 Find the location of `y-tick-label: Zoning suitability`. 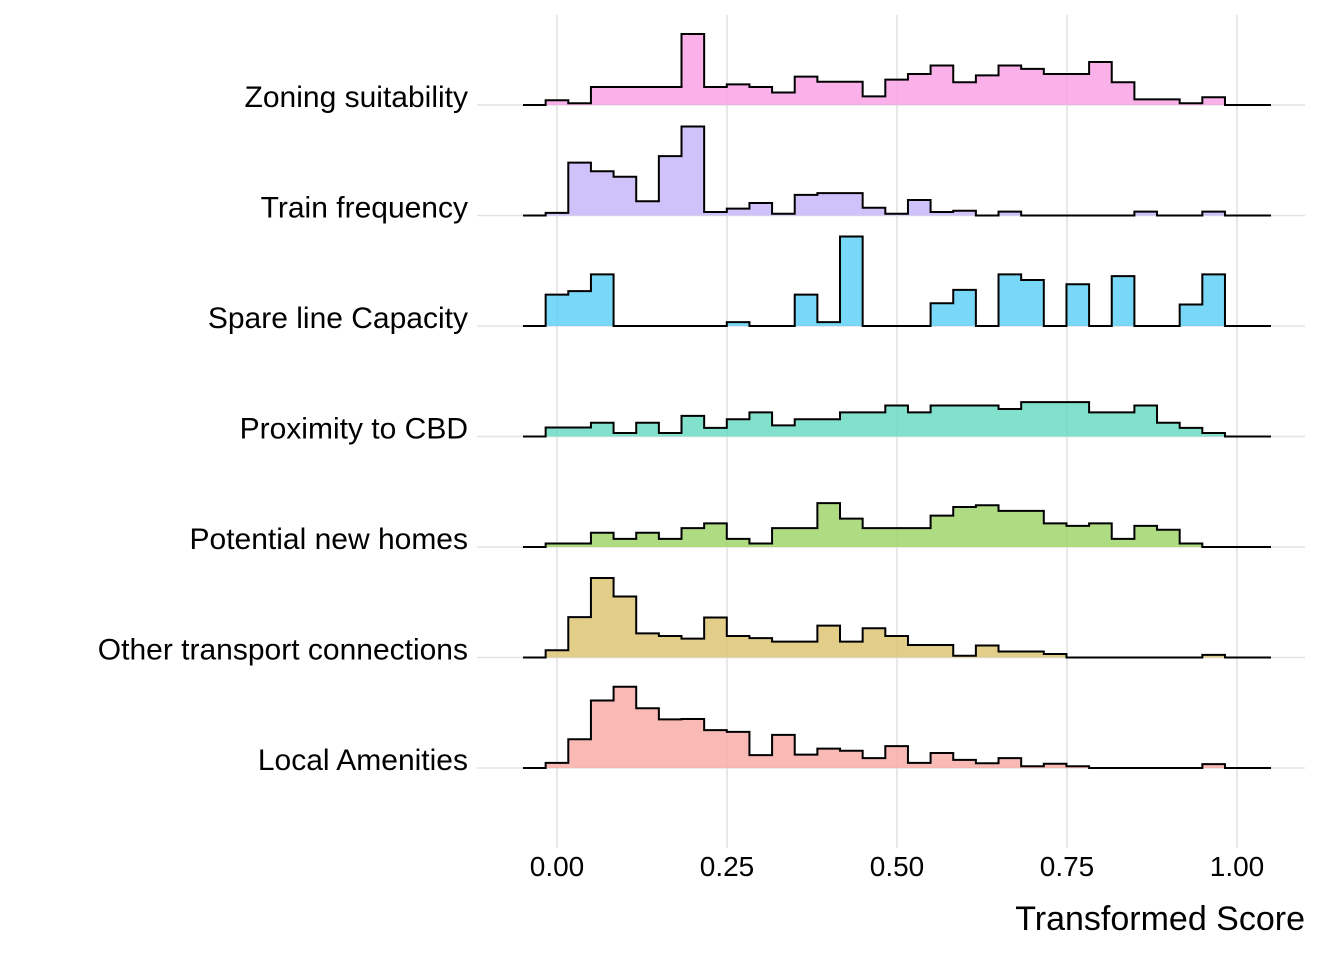

y-tick-label: Zoning suitability is located at coordinates (356, 97).